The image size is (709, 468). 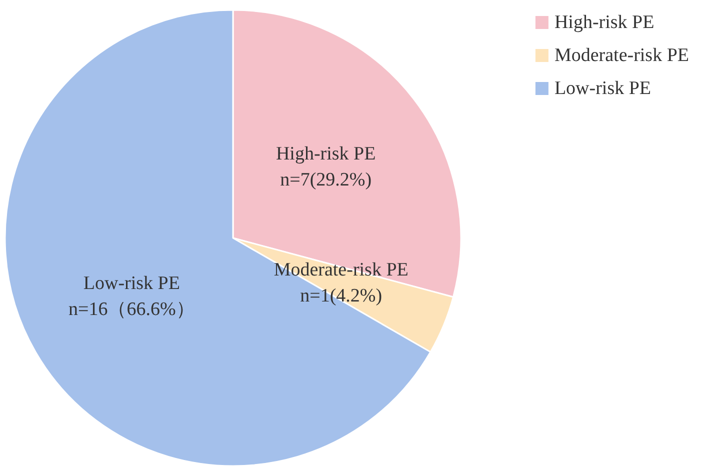 What do you see at coordinates (326, 179) in the screenshot?
I see `data-label: n=7(29.2%)` at bounding box center [326, 179].